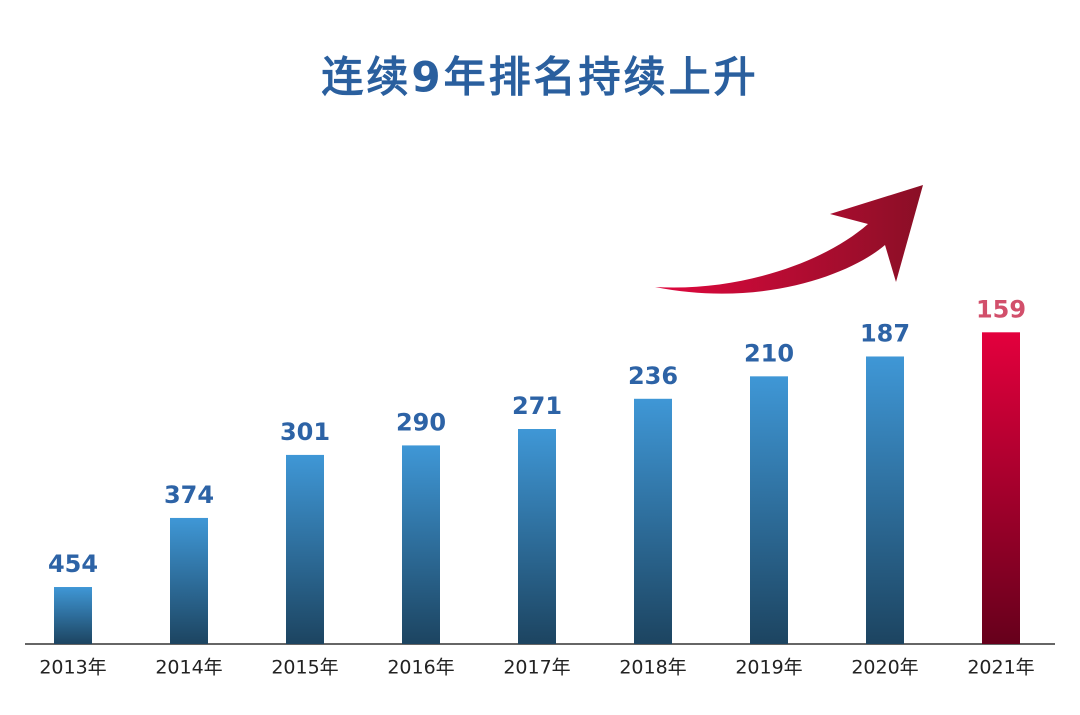 This screenshot has height=715, width=1080. Describe the element at coordinates (885, 333) in the screenshot. I see `value-label: 187` at that location.